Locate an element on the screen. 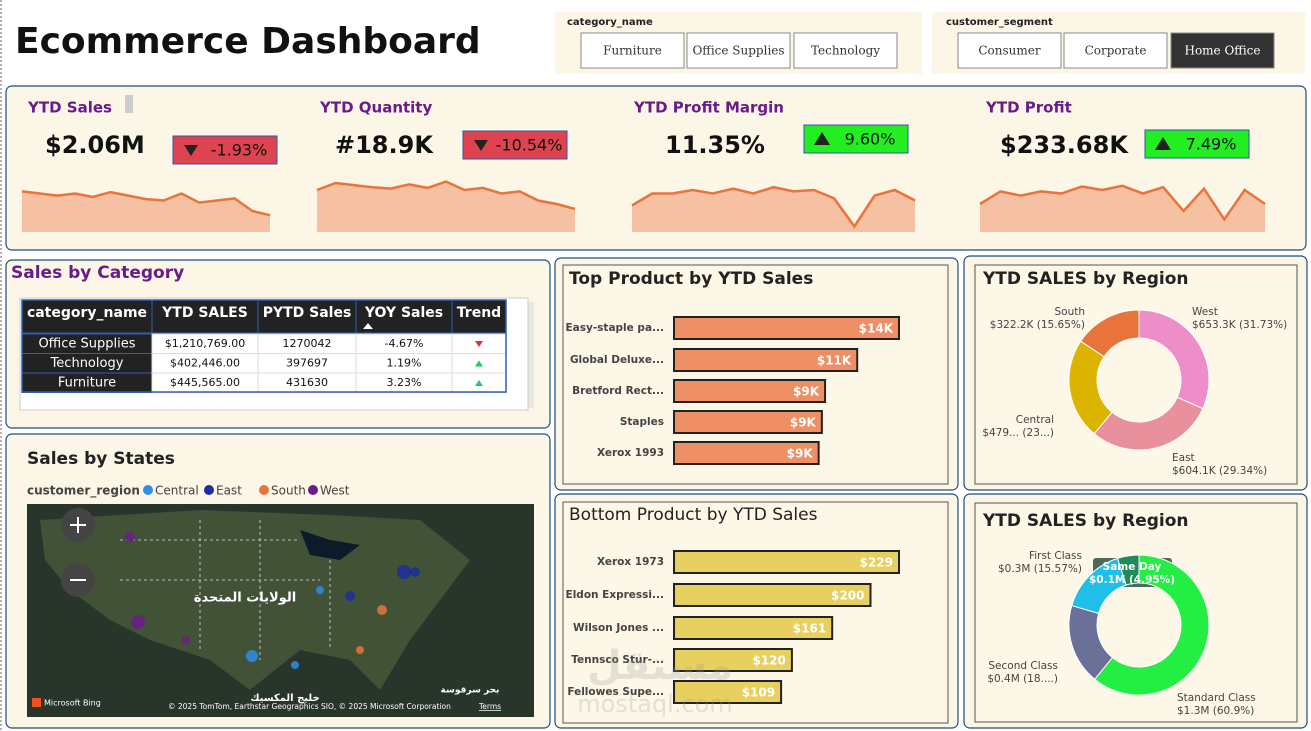 Image resolution: width=1311 pixels, height=731 pixels. table-cell-text: $402,446.00 is located at coordinates (205, 363).